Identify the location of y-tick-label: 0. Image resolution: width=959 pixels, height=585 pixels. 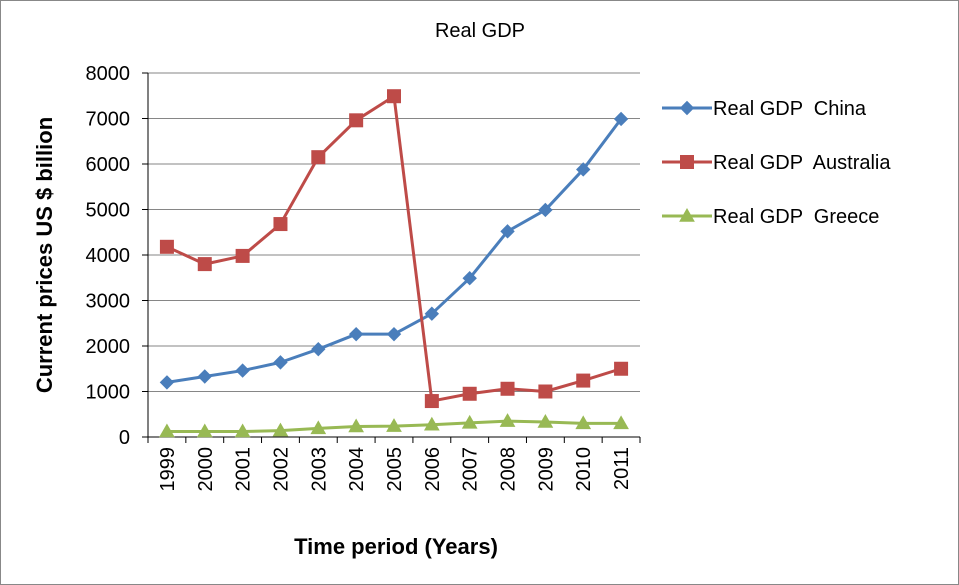
(124, 438).